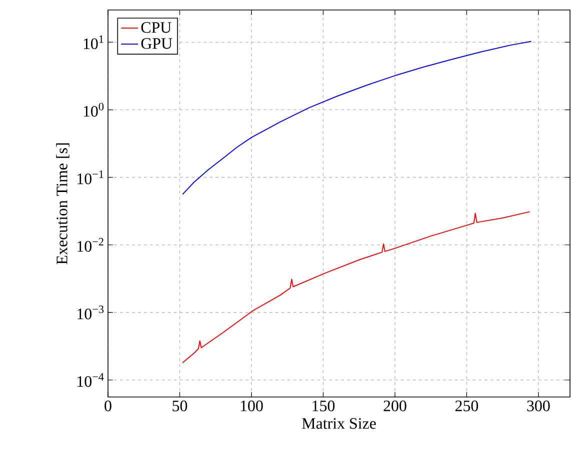 Image resolution: width=579 pixels, height=458 pixels. What do you see at coordinates (91, 177) in the screenshot?
I see `y-tick-label: 10$^{−1}$` at bounding box center [91, 177].